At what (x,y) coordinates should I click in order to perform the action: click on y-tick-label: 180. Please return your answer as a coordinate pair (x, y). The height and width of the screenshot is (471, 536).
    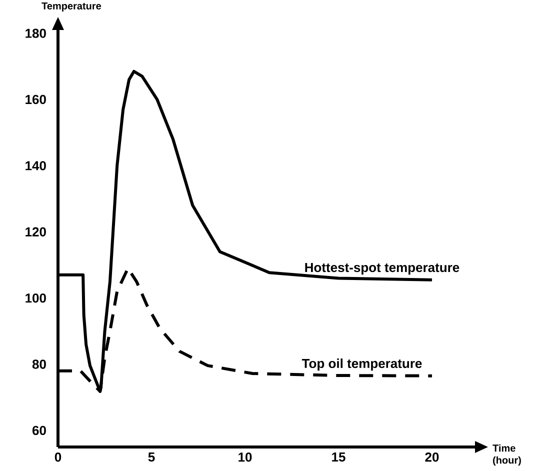
    Looking at the image, I should click on (36, 33).